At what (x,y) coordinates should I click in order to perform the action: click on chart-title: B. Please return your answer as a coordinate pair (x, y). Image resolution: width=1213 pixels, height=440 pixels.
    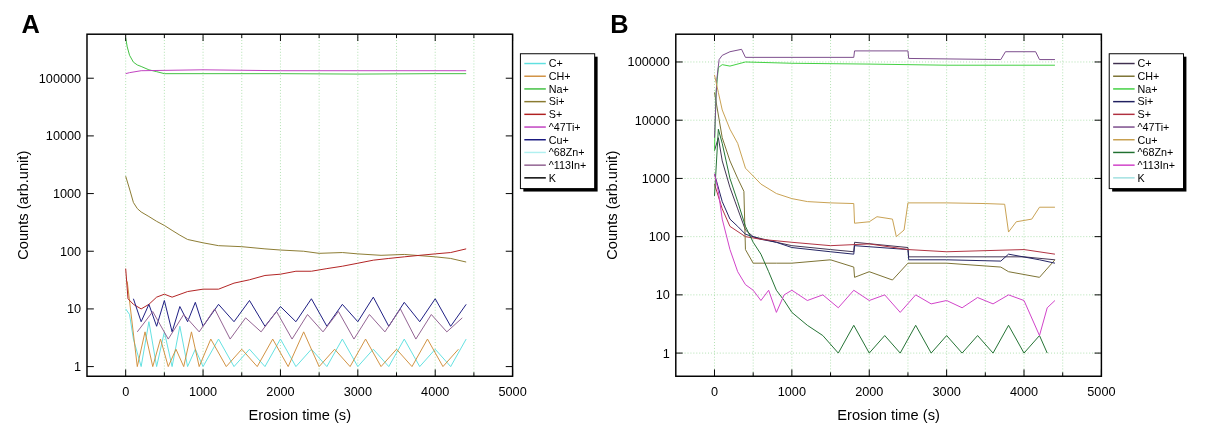
    Looking at the image, I should click on (619, 24).